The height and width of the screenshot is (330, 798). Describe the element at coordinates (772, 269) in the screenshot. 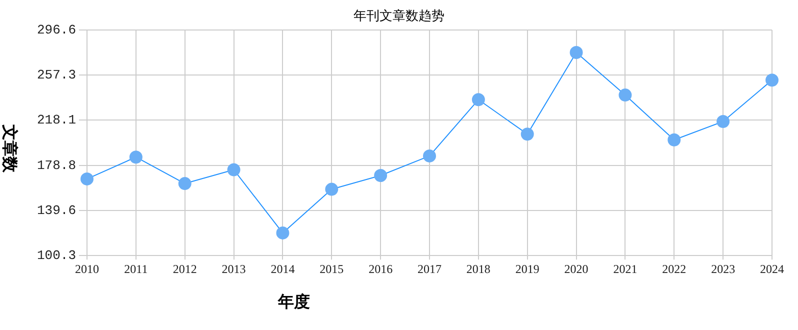

I see `x-tick-label: 2024` at that location.